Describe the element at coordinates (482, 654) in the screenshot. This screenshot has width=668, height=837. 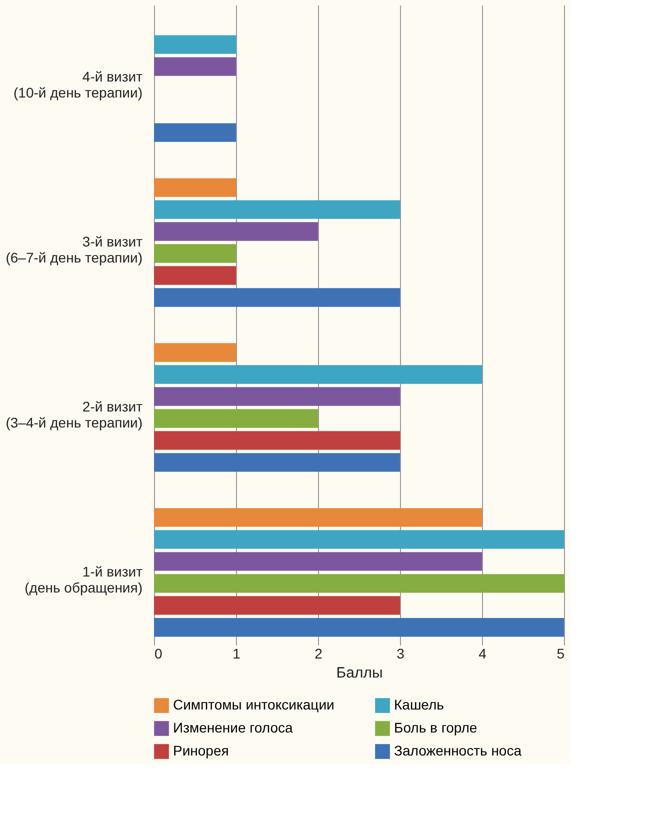
I see `x-tick-label: 4` at that location.